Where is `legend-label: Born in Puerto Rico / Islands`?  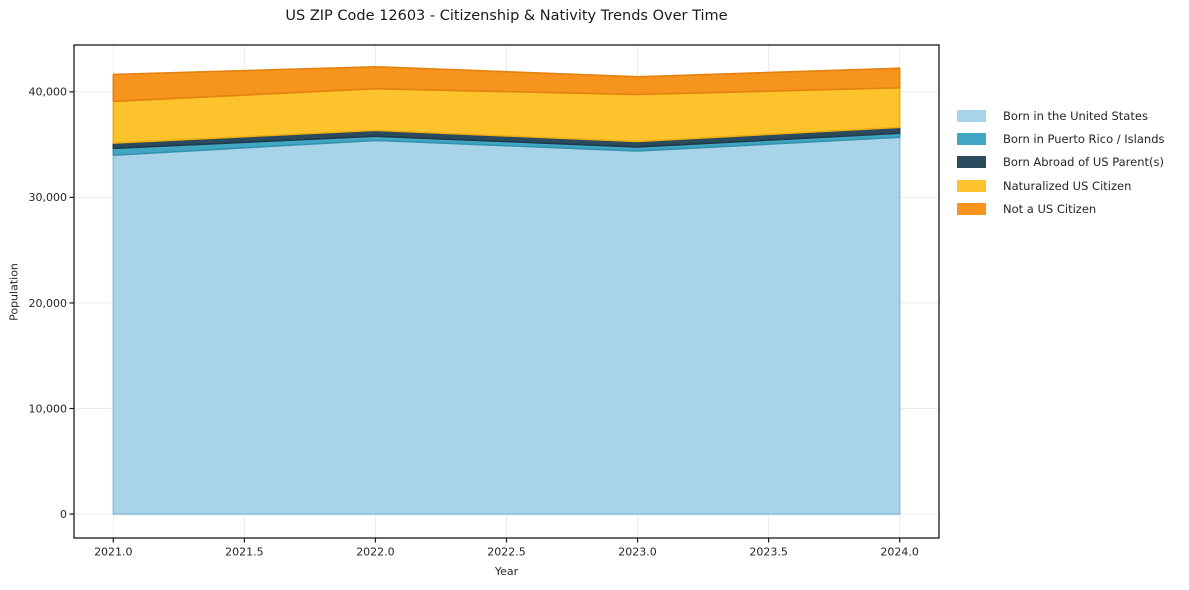
legend-label: Born in Puerto Rico / Islands is located at coordinates (1084, 138).